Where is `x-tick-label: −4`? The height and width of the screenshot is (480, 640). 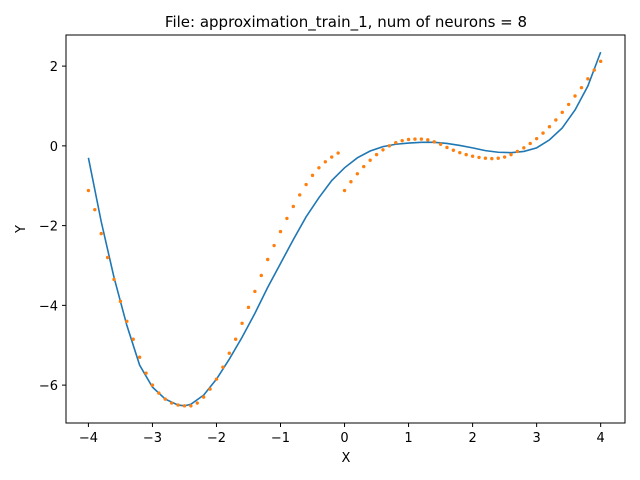 x-tick-label: −4 is located at coordinates (88, 438).